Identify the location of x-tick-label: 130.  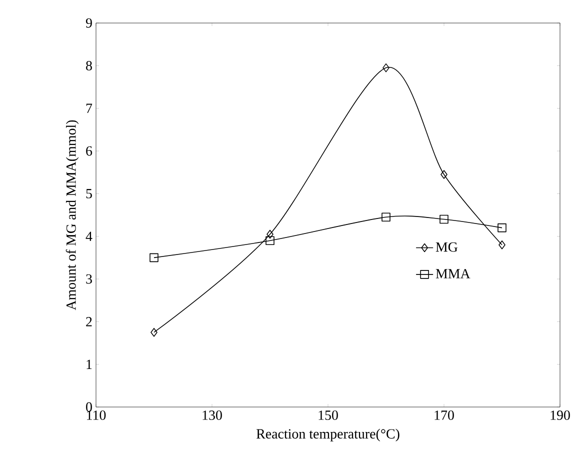
(212, 415).